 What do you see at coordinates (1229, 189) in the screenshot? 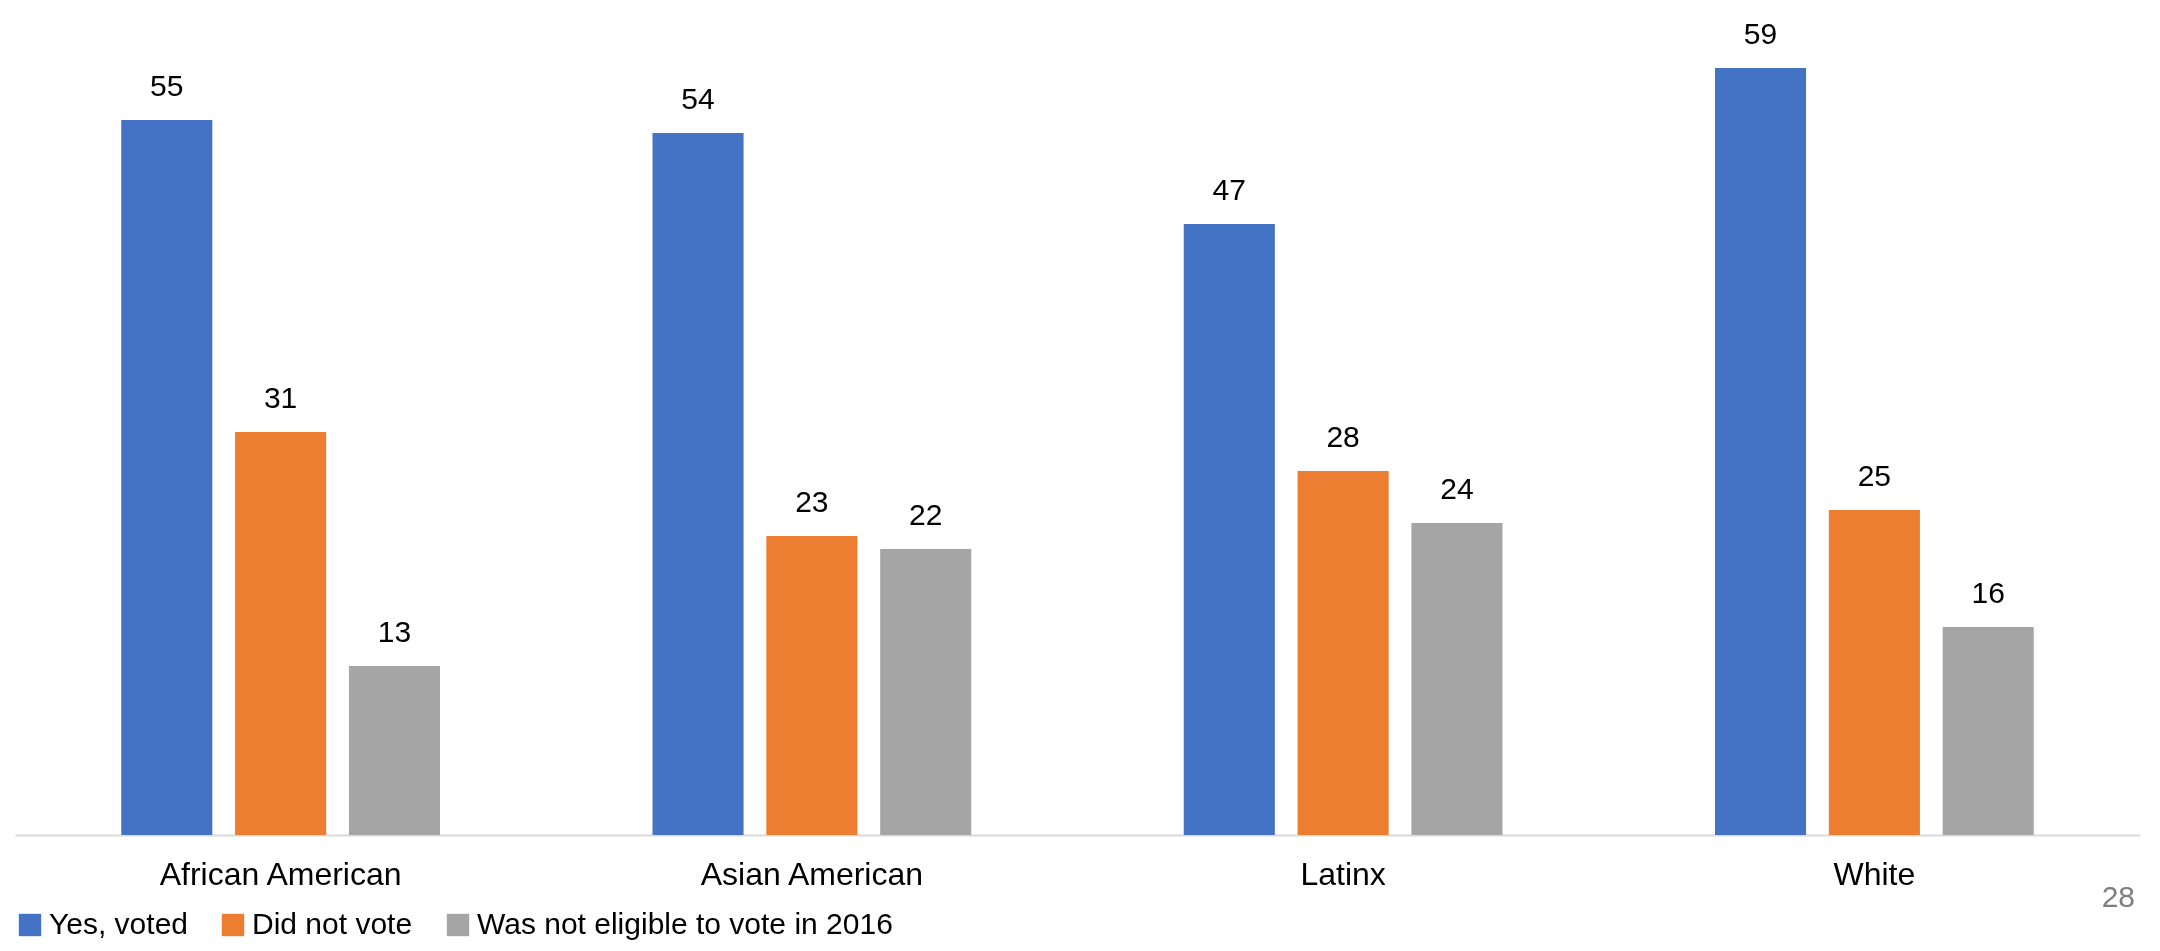
I see `data-label: 47` at bounding box center [1229, 189].